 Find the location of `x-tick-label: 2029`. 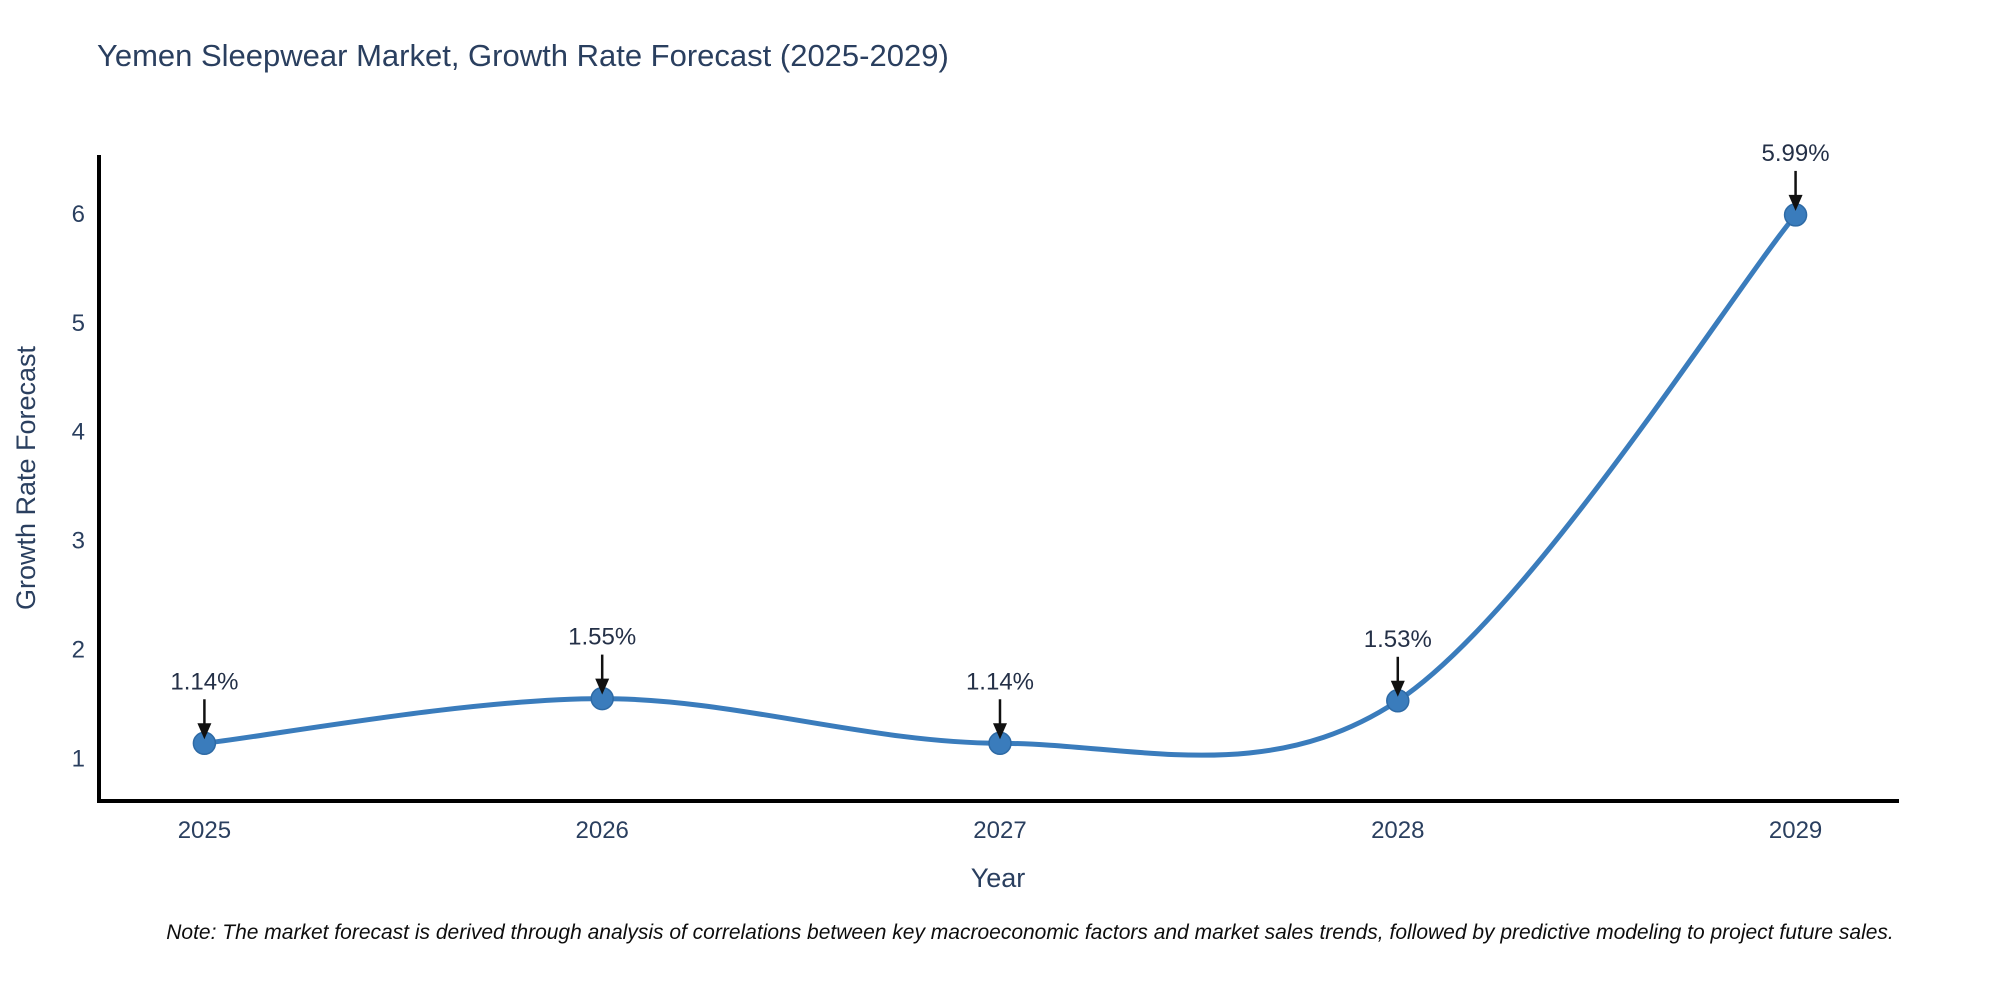

x-tick-label: 2029 is located at coordinates (1795, 830).